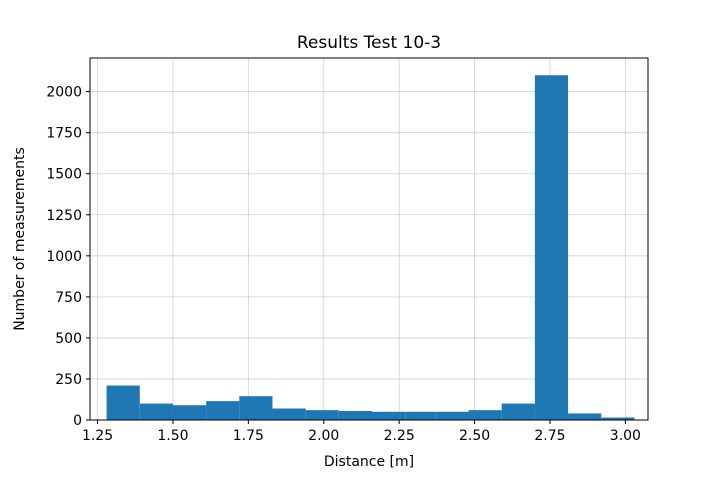 The width and height of the screenshot is (720, 480). Describe the element at coordinates (20, 239) in the screenshot. I see `y-axis-label: Number of measurements` at that location.